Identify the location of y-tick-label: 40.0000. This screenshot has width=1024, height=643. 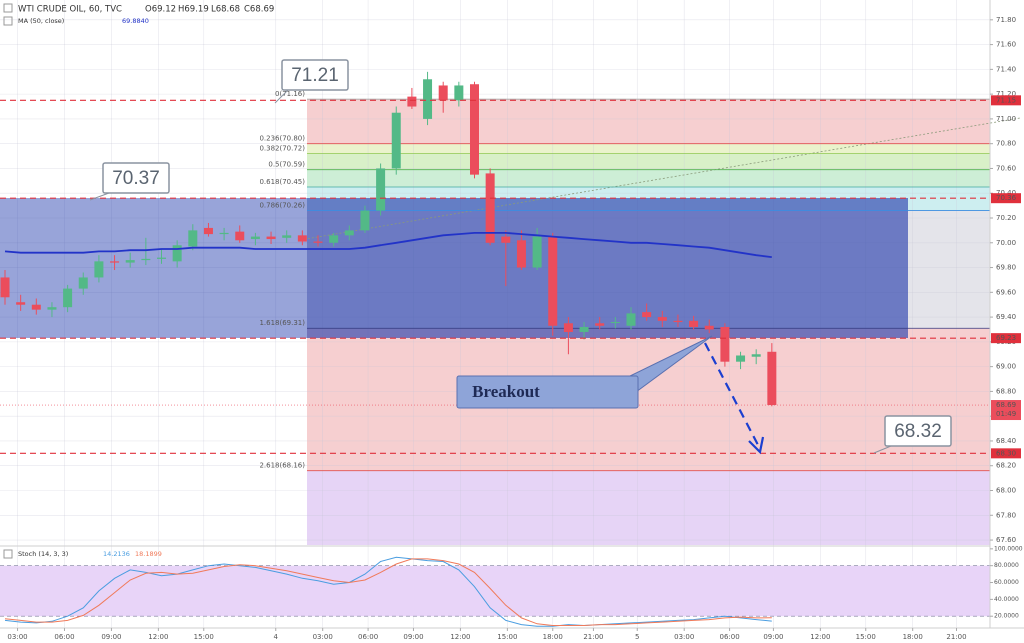
(1006, 599).